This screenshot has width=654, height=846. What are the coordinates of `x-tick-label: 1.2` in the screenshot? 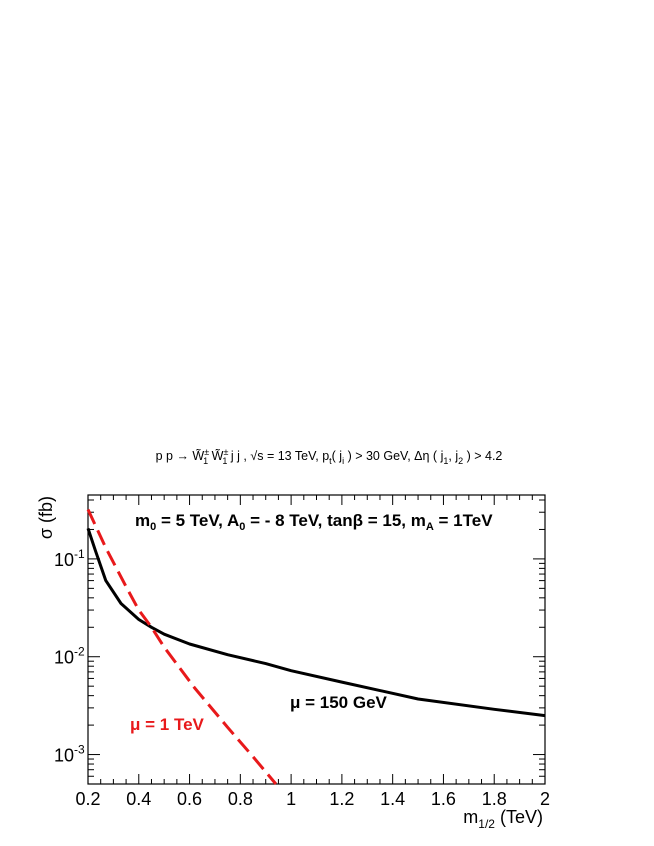 It's located at (341, 799).